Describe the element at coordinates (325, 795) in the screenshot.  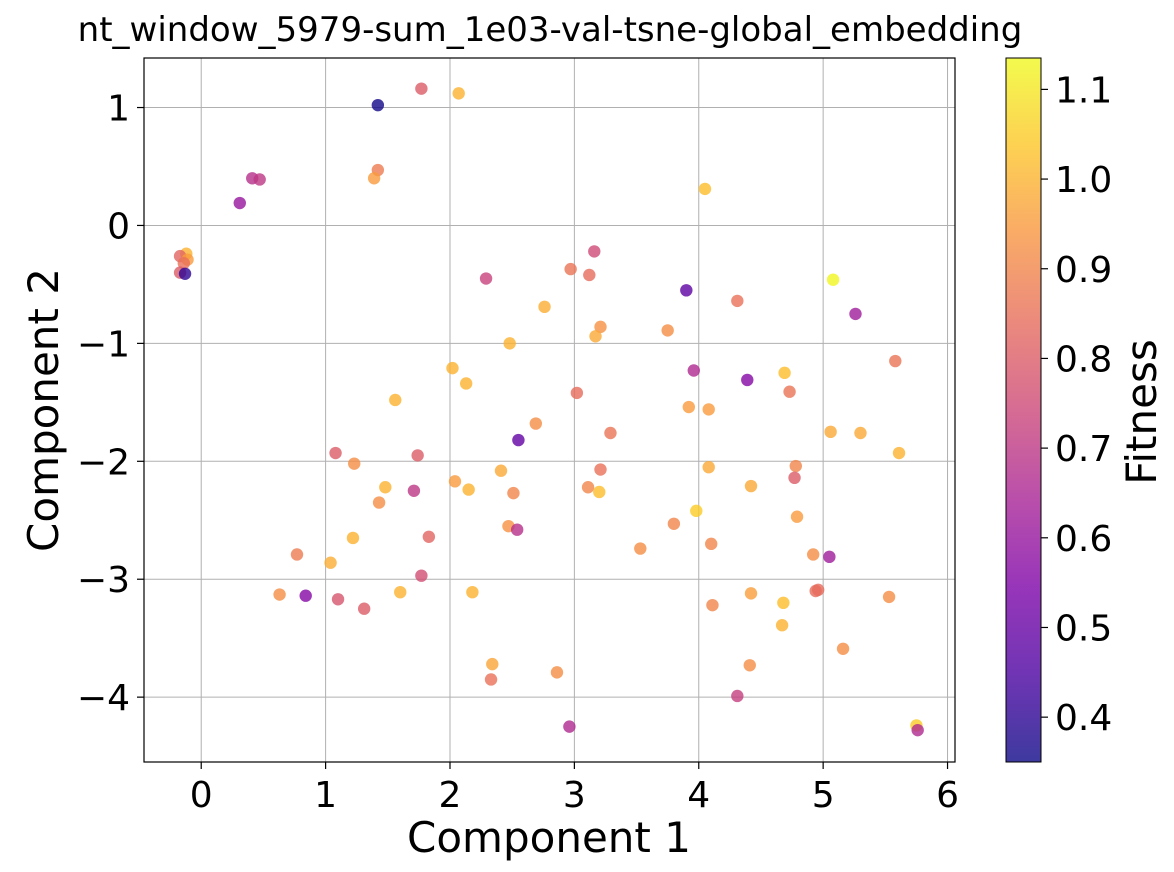
I see `x-tick-label: 1` at that location.